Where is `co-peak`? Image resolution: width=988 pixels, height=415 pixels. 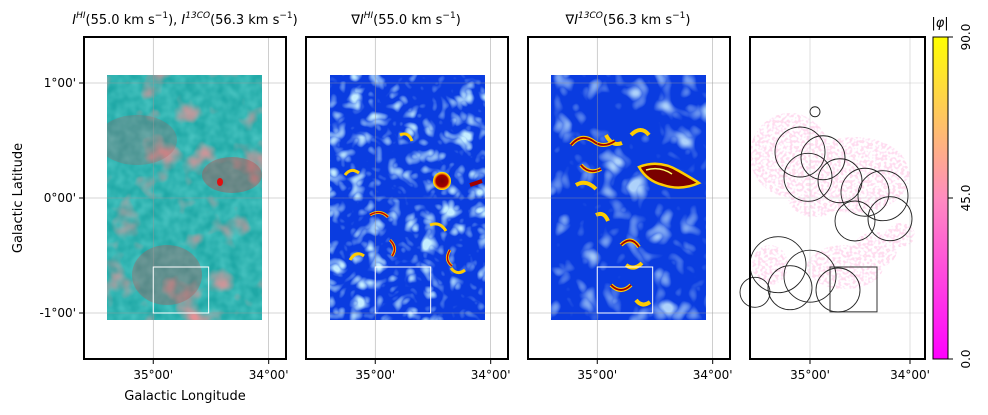 co-peak is located at coordinates (220, 182).